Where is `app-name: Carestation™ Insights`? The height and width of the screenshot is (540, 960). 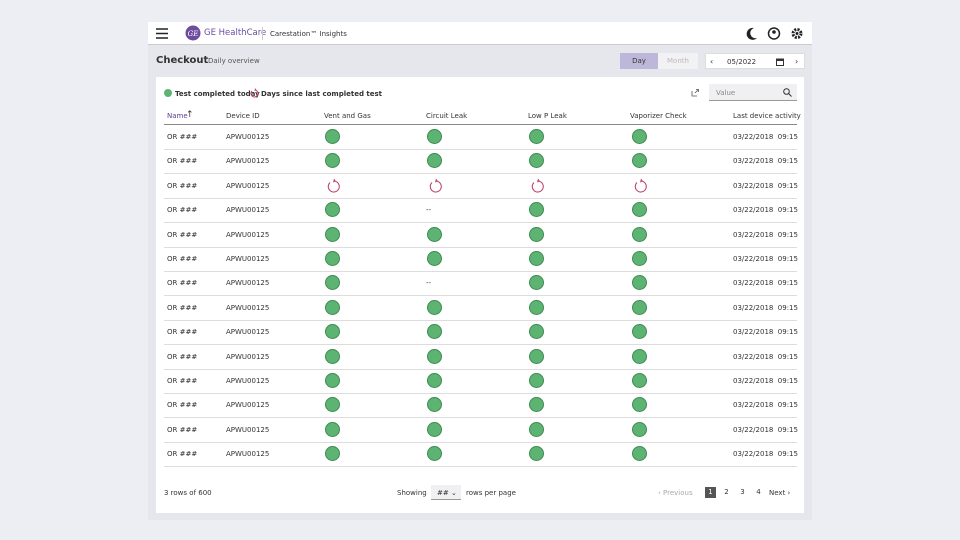
app-name: Carestation™ Insights is located at coordinates (308, 34).